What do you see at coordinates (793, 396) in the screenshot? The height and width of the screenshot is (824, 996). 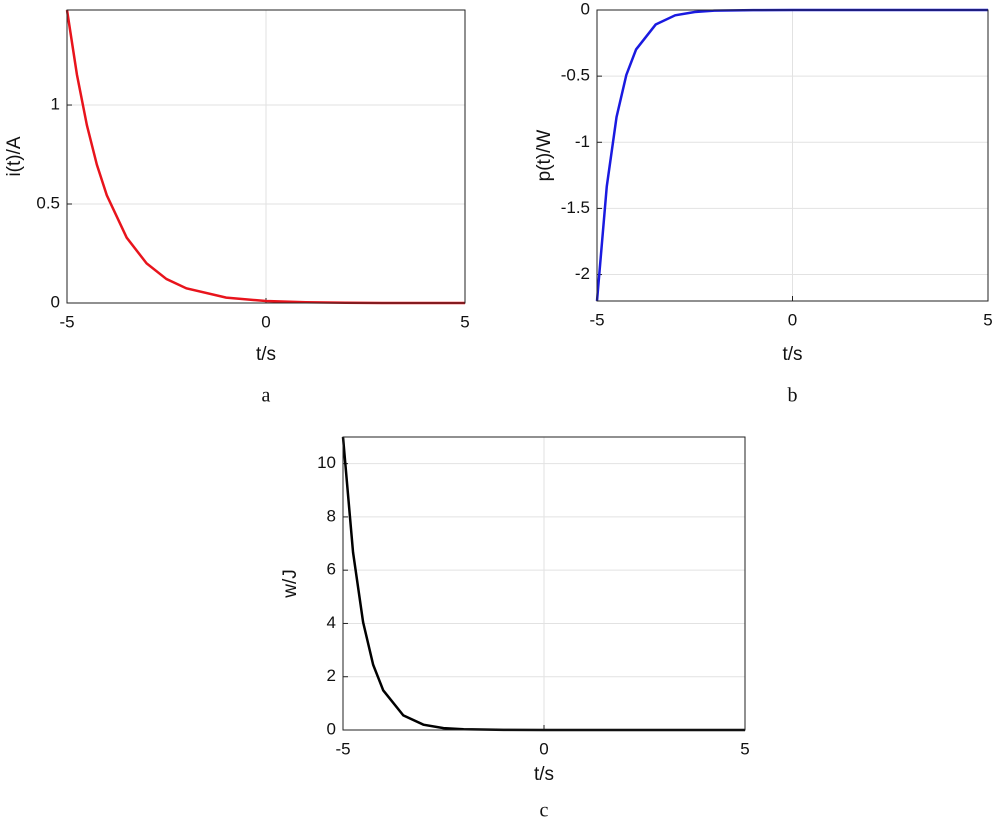 I see `caption: b` at bounding box center [793, 396].